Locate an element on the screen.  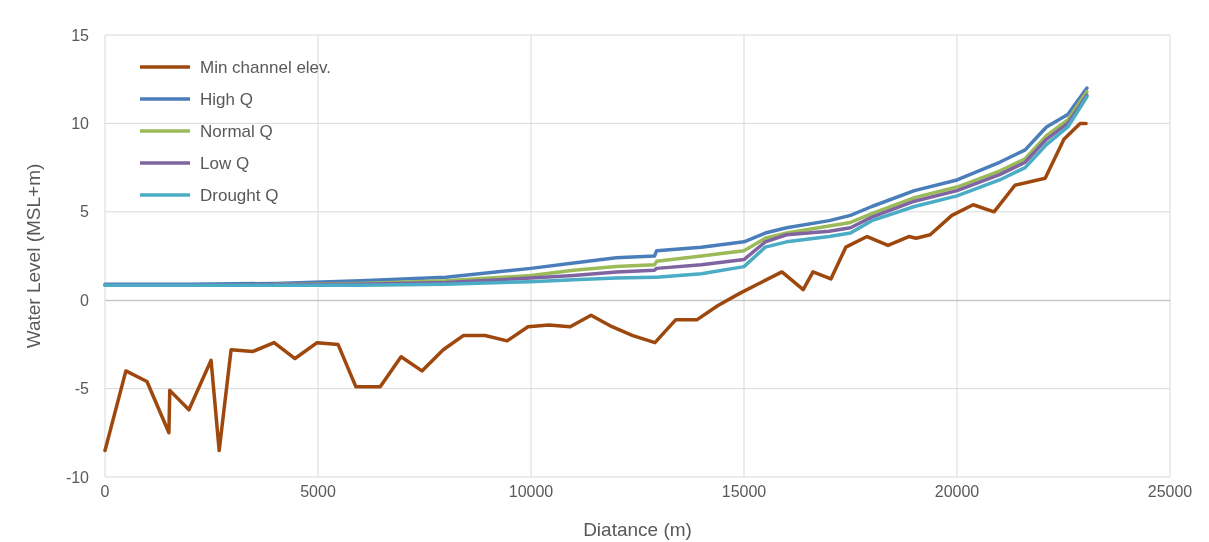
legend-label: High Q is located at coordinates (226, 99).